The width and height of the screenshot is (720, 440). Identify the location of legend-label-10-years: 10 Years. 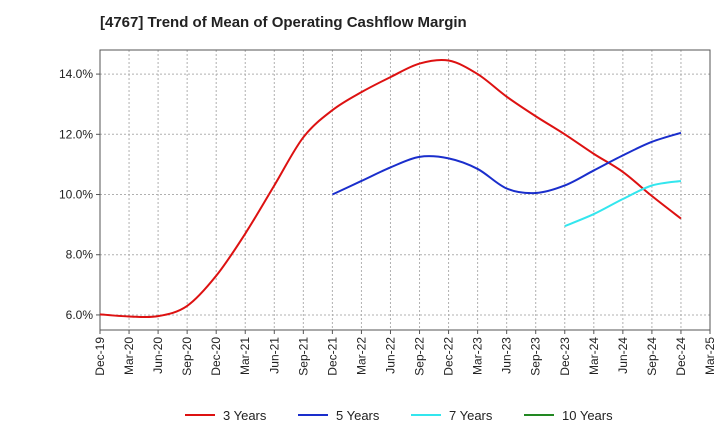
(587, 415).